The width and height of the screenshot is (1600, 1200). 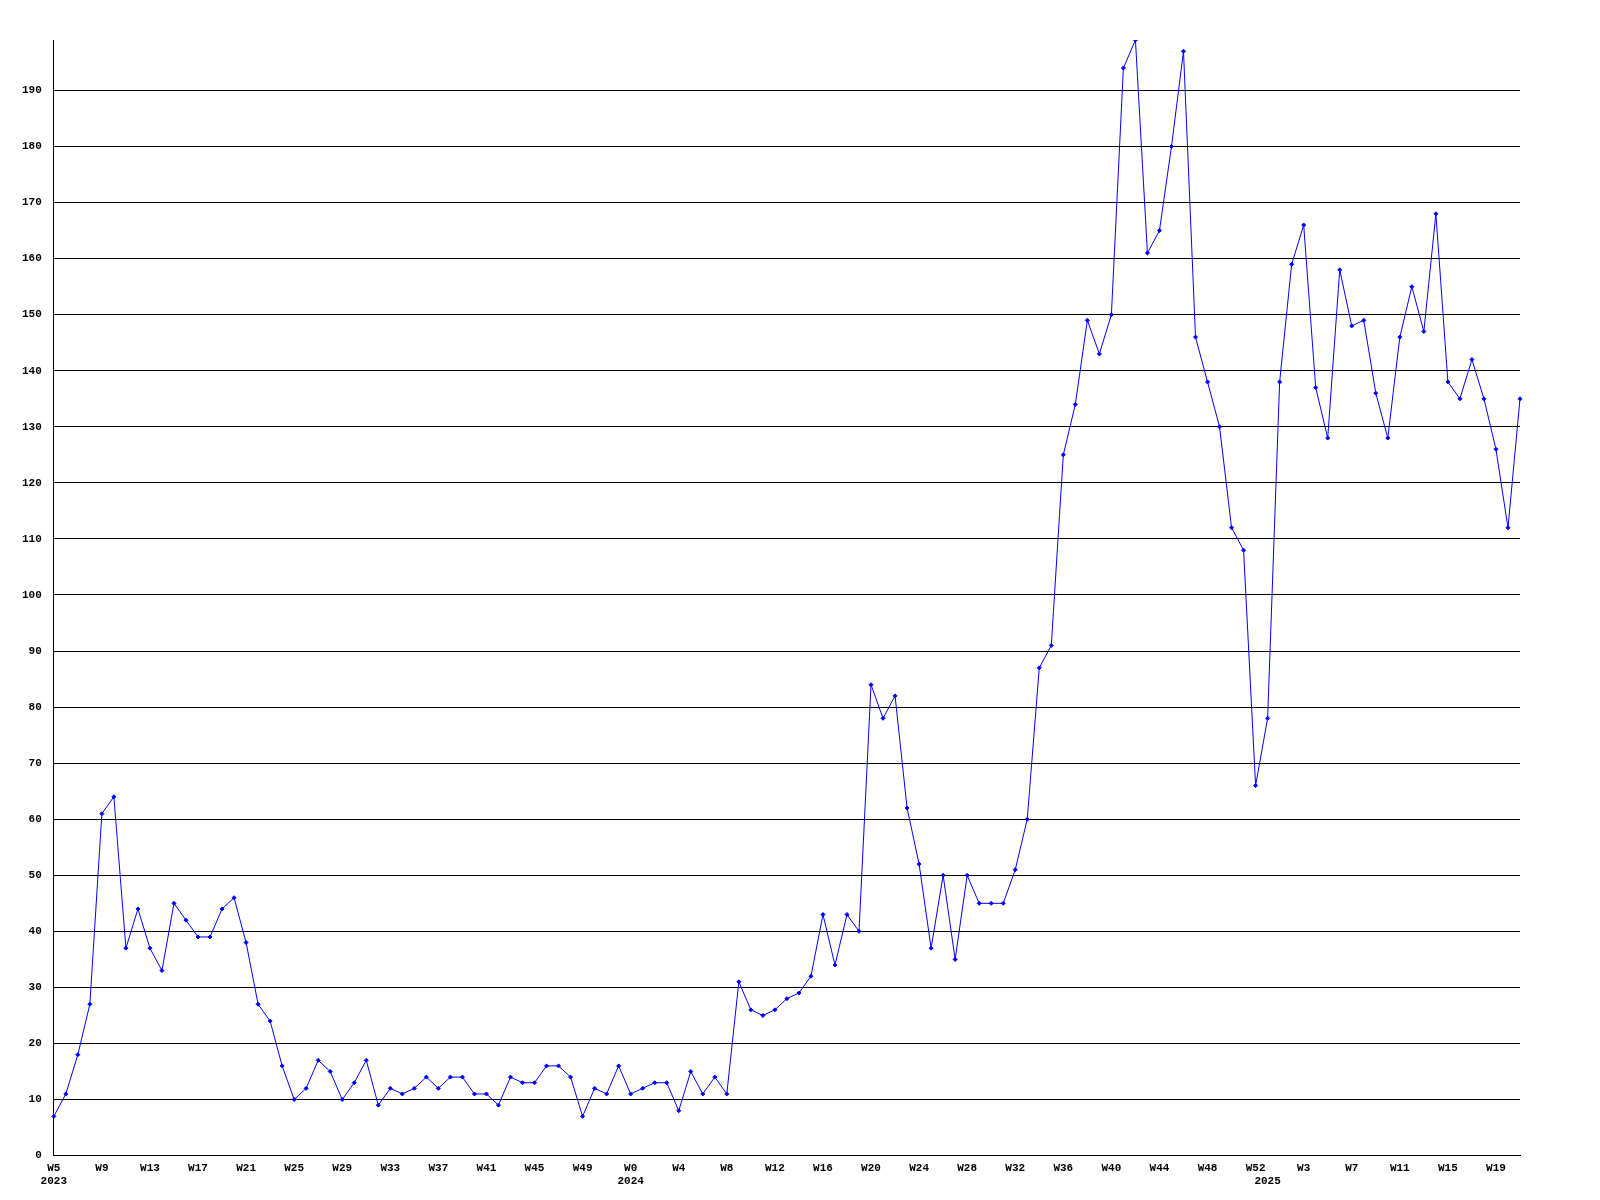 What do you see at coordinates (774, 1167) in the screenshot?
I see `x-tick-label: W12` at bounding box center [774, 1167].